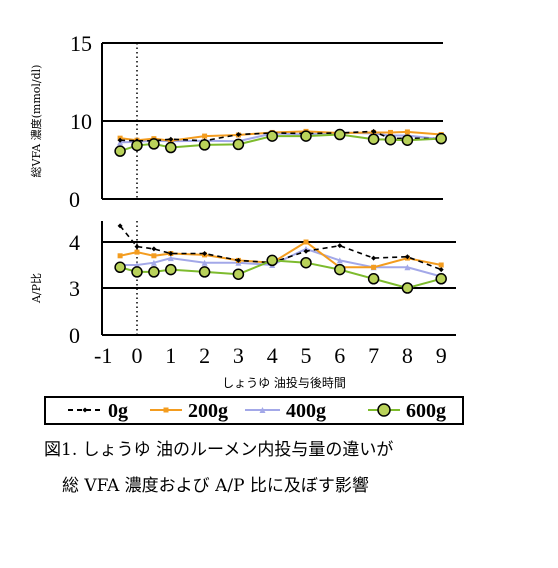 The image size is (558, 568). I want to click on x-tick-2: 2, so click(204, 355).